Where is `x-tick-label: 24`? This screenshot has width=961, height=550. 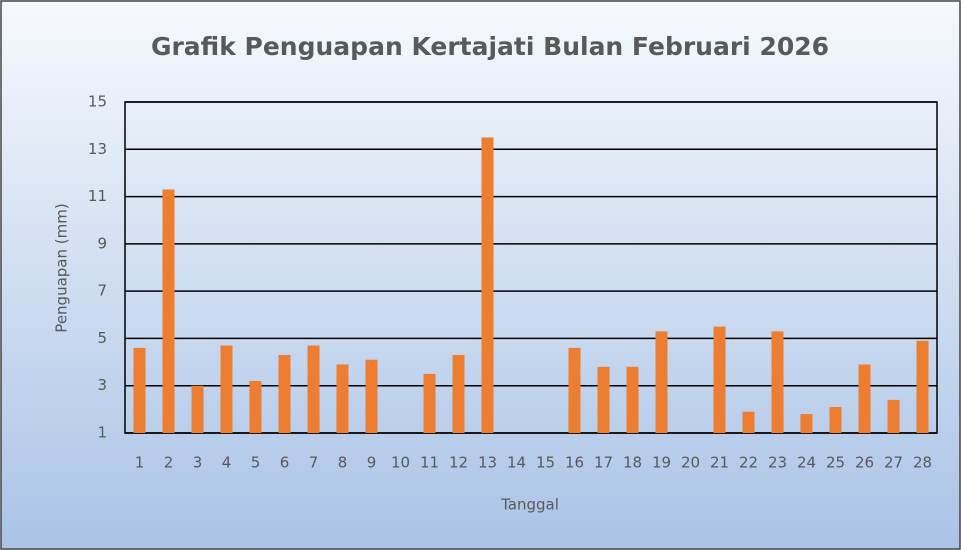 x-tick-label: 24 is located at coordinates (806, 463).